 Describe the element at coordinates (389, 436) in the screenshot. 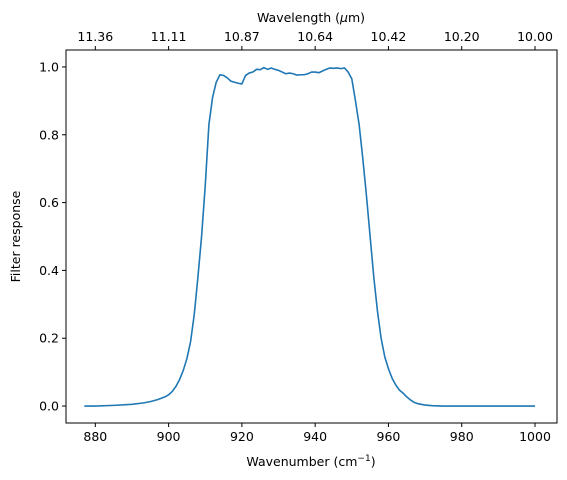

I see `x-tick-label: 960` at that location.